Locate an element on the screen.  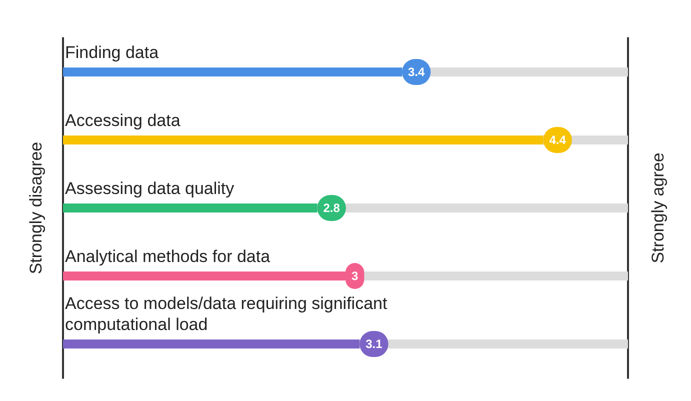
data-label: 3.1 is located at coordinates (374, 344).